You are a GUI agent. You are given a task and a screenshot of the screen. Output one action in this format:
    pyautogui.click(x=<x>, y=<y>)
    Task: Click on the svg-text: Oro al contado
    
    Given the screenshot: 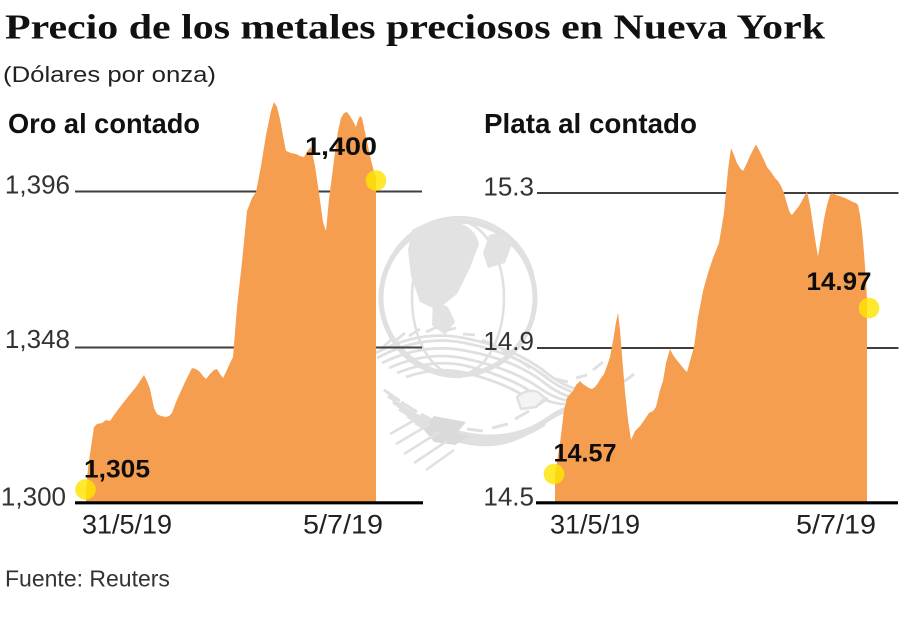 What is the action you would take?
    pyautogui.click(x=104, y=123)
    